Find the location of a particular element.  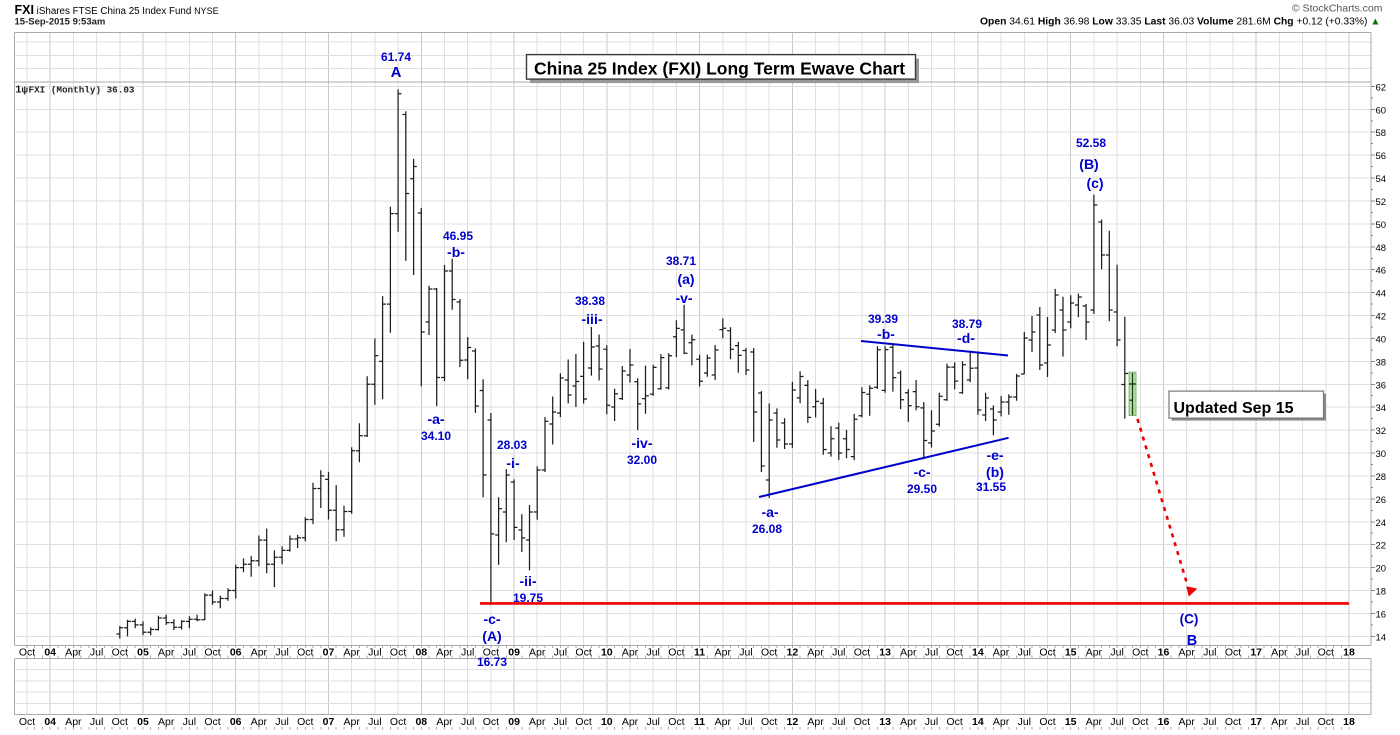

svg-text: -iv- is located at coordinates (642, 443).